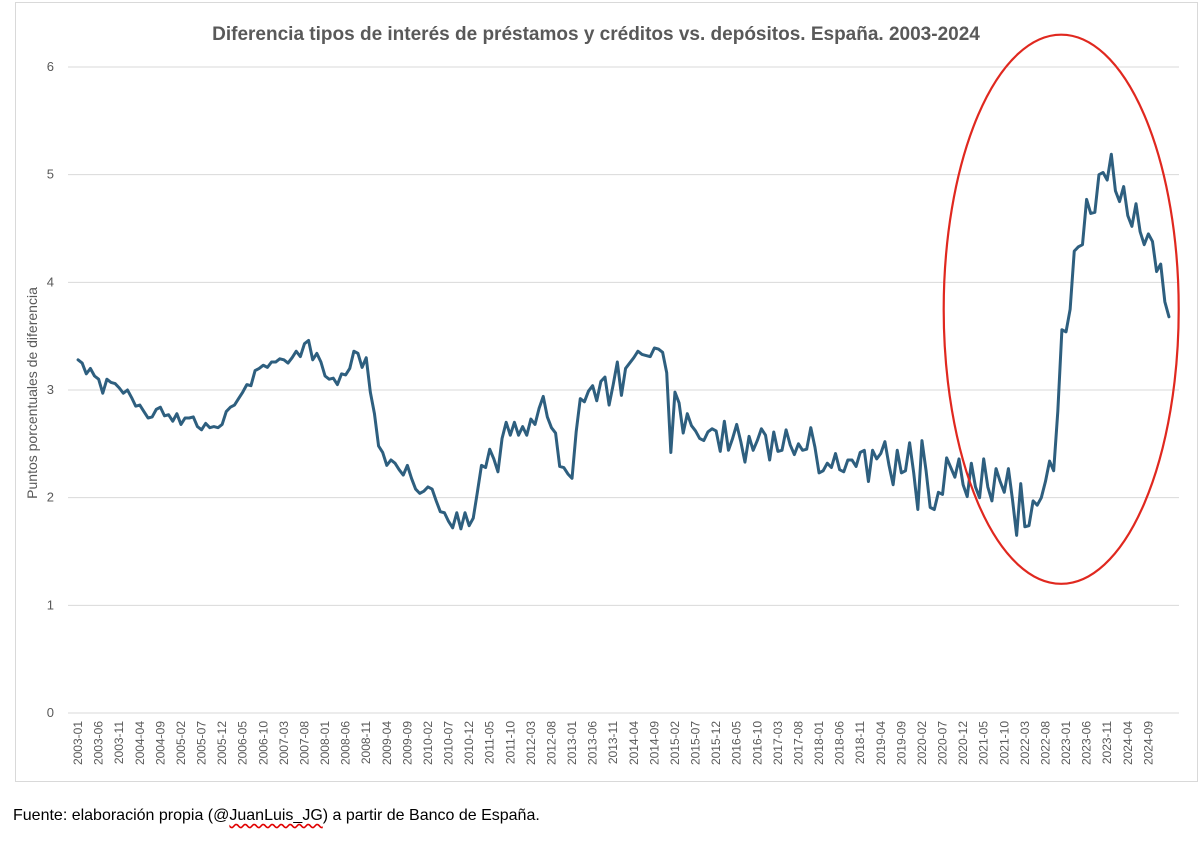  I want to click on x-tick-label: 2020-07, so click(943, 743).